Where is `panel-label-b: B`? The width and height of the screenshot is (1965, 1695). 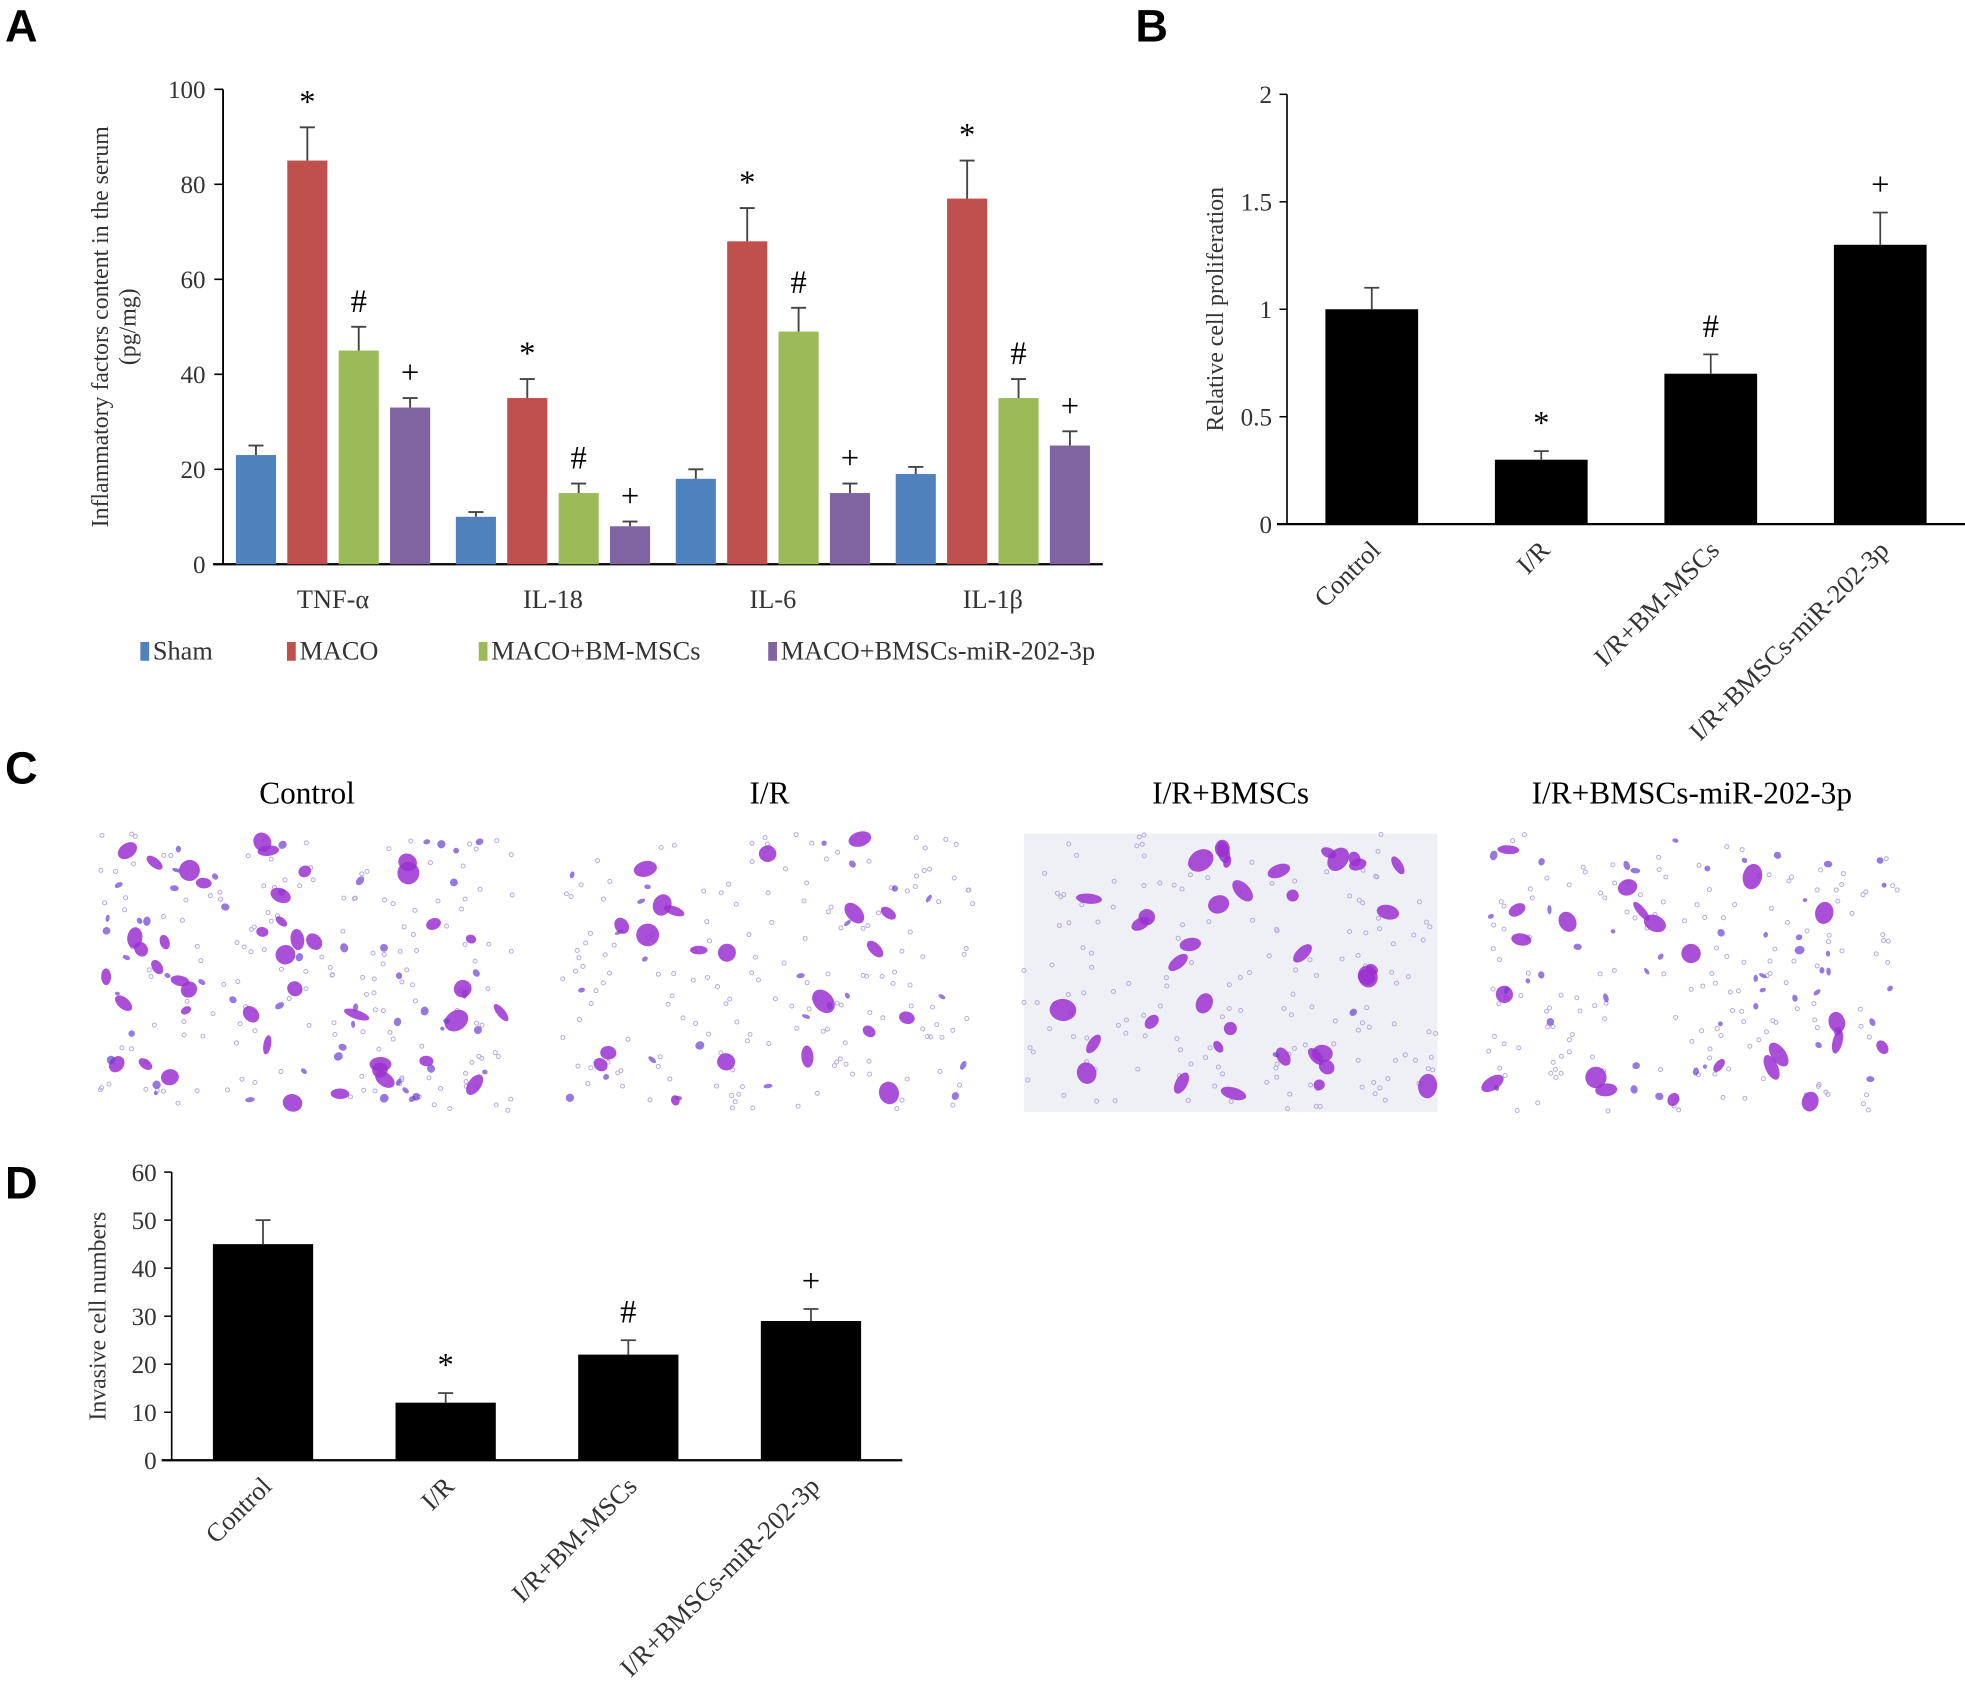
panel-label-b: B is located at coordinates (1151, 26).